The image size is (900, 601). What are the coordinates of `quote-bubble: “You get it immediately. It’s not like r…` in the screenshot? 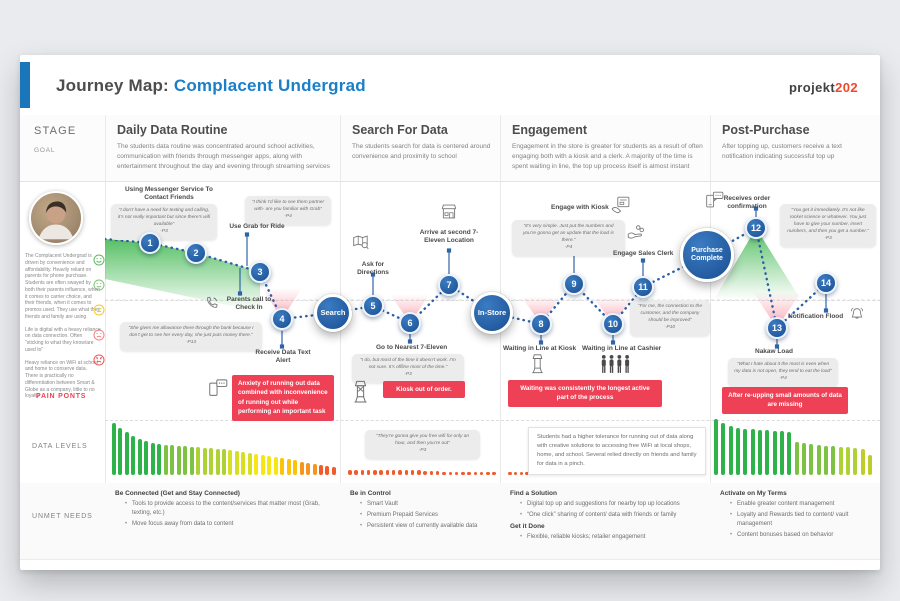 It's located at (828, 225).